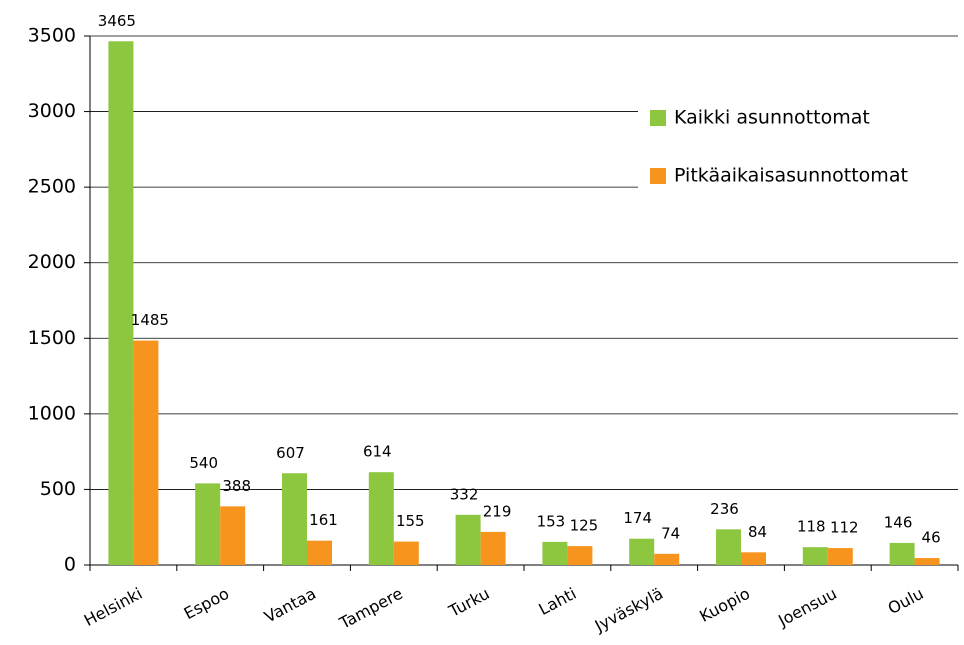  Describe the element at coordinates (52, 111) in the screenshot. I see `y-tick-label: 3000` at that location.